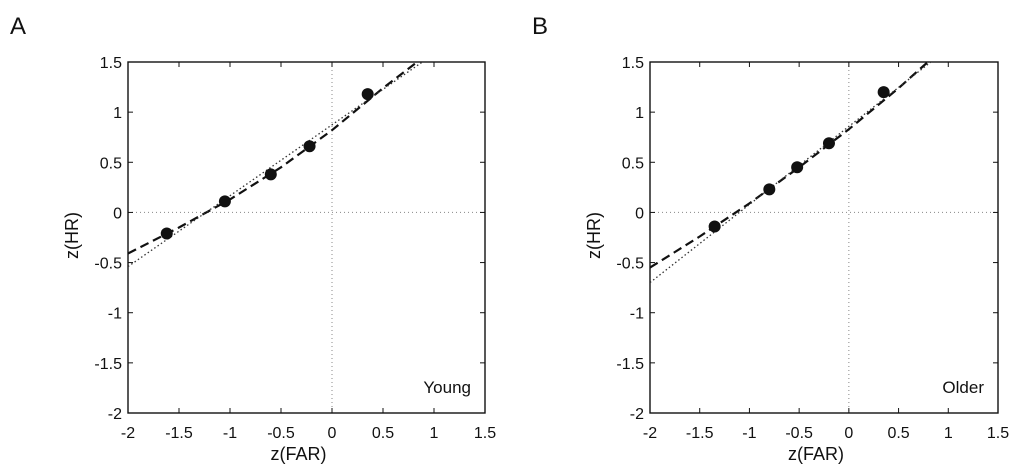 The image size is (1021, 473). I want to click on linear-fit-dotted-line, so click(276, 165).